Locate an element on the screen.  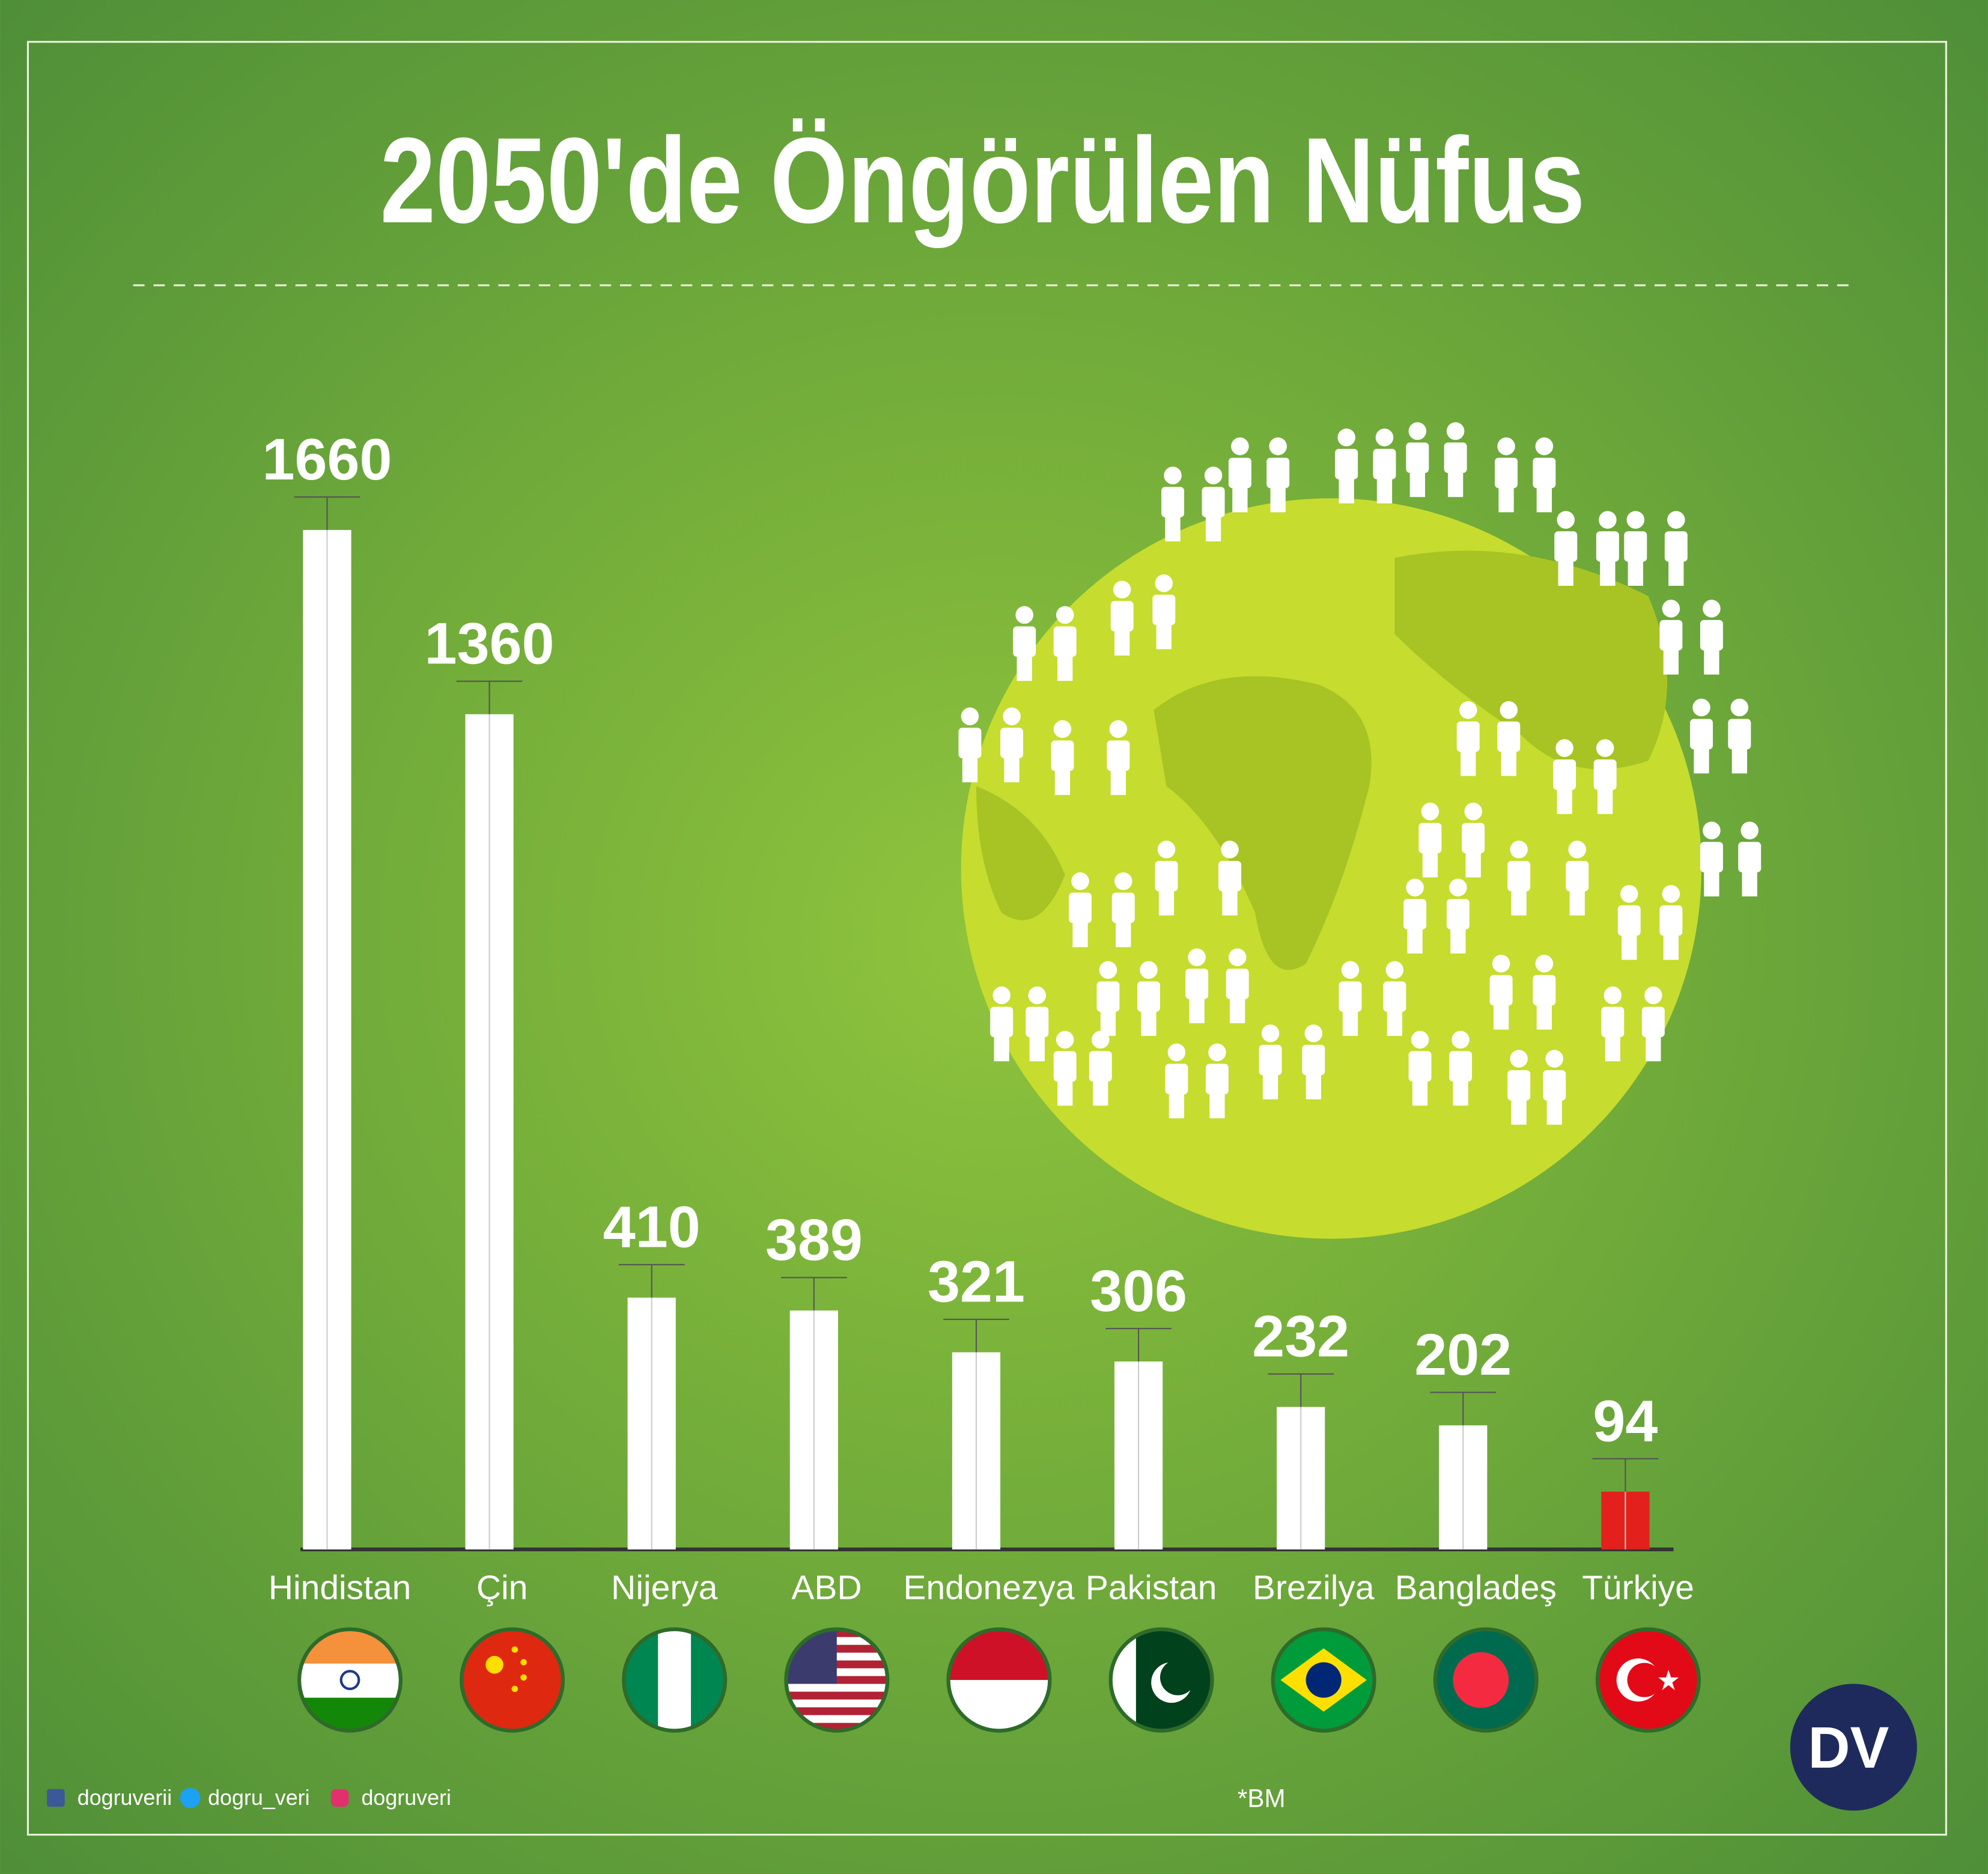
footer: dogruverii dogru_veri dogruveri *BM DV is located at coordinates (982, 1748).